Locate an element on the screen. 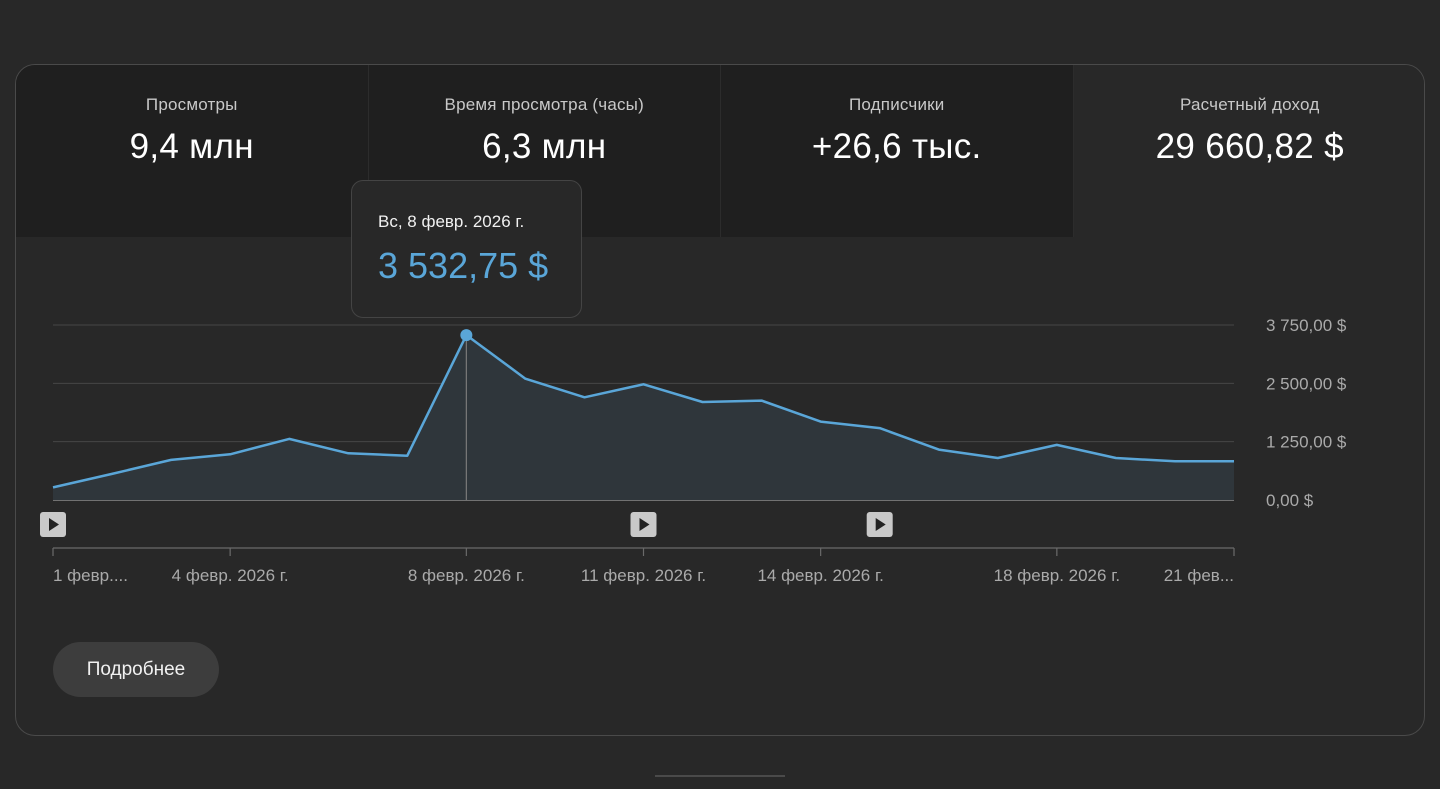  y-tick-label: 3 750,00 $ is located at coordinates (1306, 325).